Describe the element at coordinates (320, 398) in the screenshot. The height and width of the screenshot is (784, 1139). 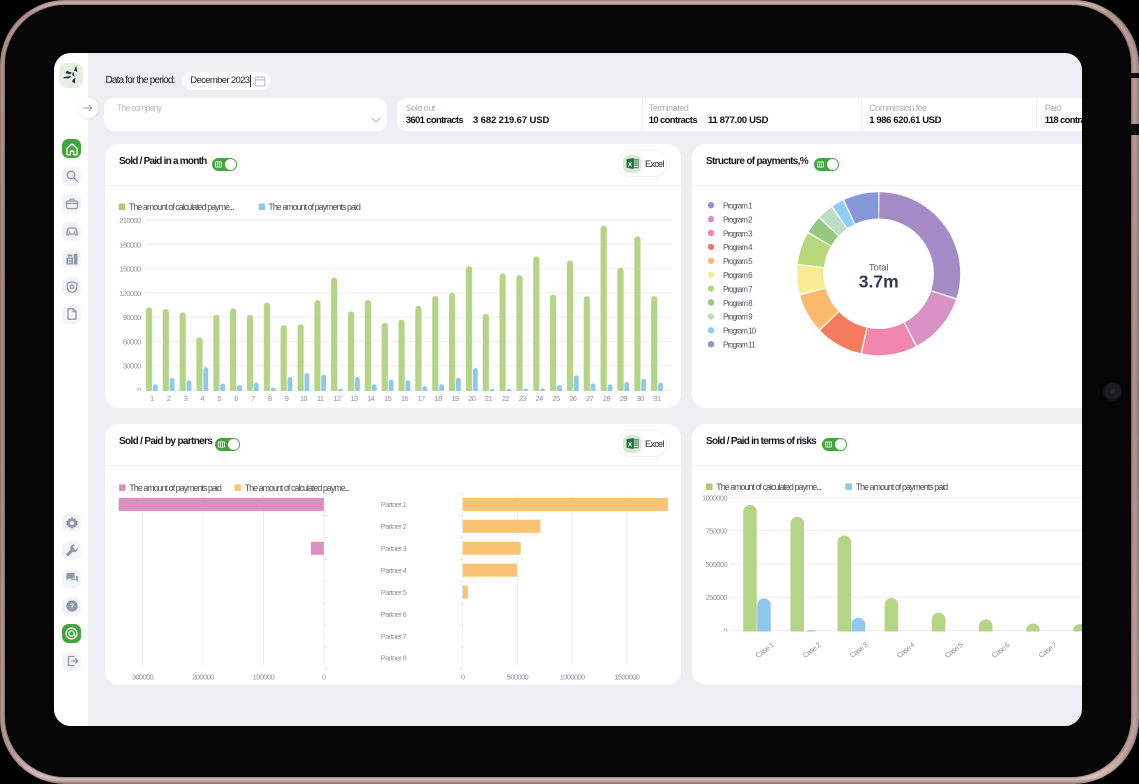
I see `svg-text: 11` at that location.